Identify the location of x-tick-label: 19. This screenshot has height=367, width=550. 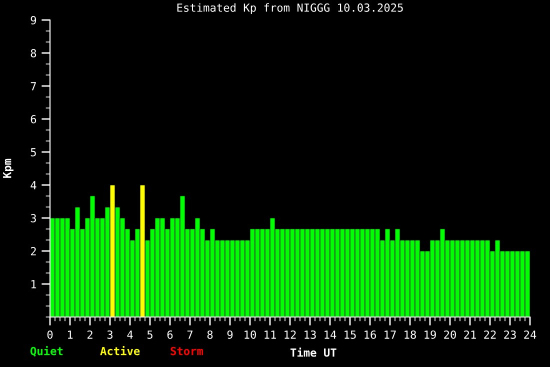
(430, 334).